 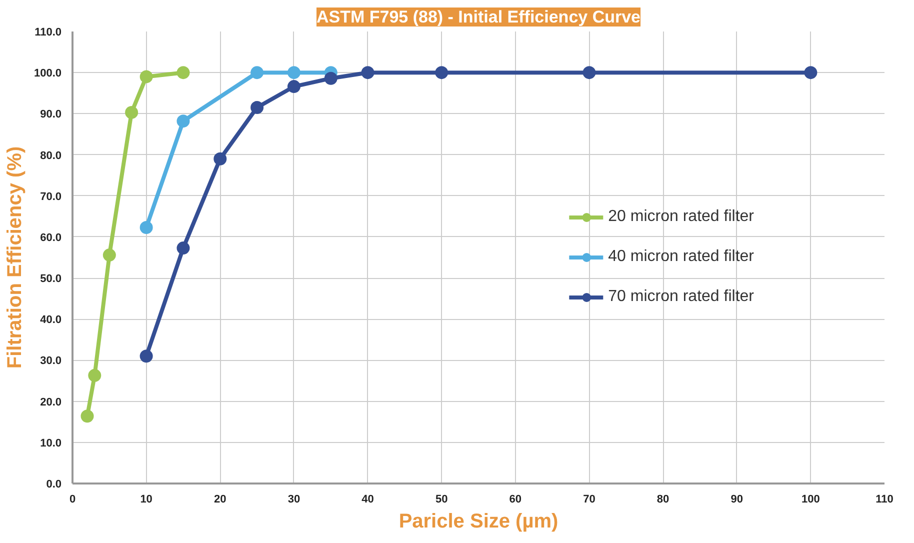 What do you see at coordinates (589, 500) in the screenshot?
I see `x-tick-label: 70` at bounding box center [589, 500].